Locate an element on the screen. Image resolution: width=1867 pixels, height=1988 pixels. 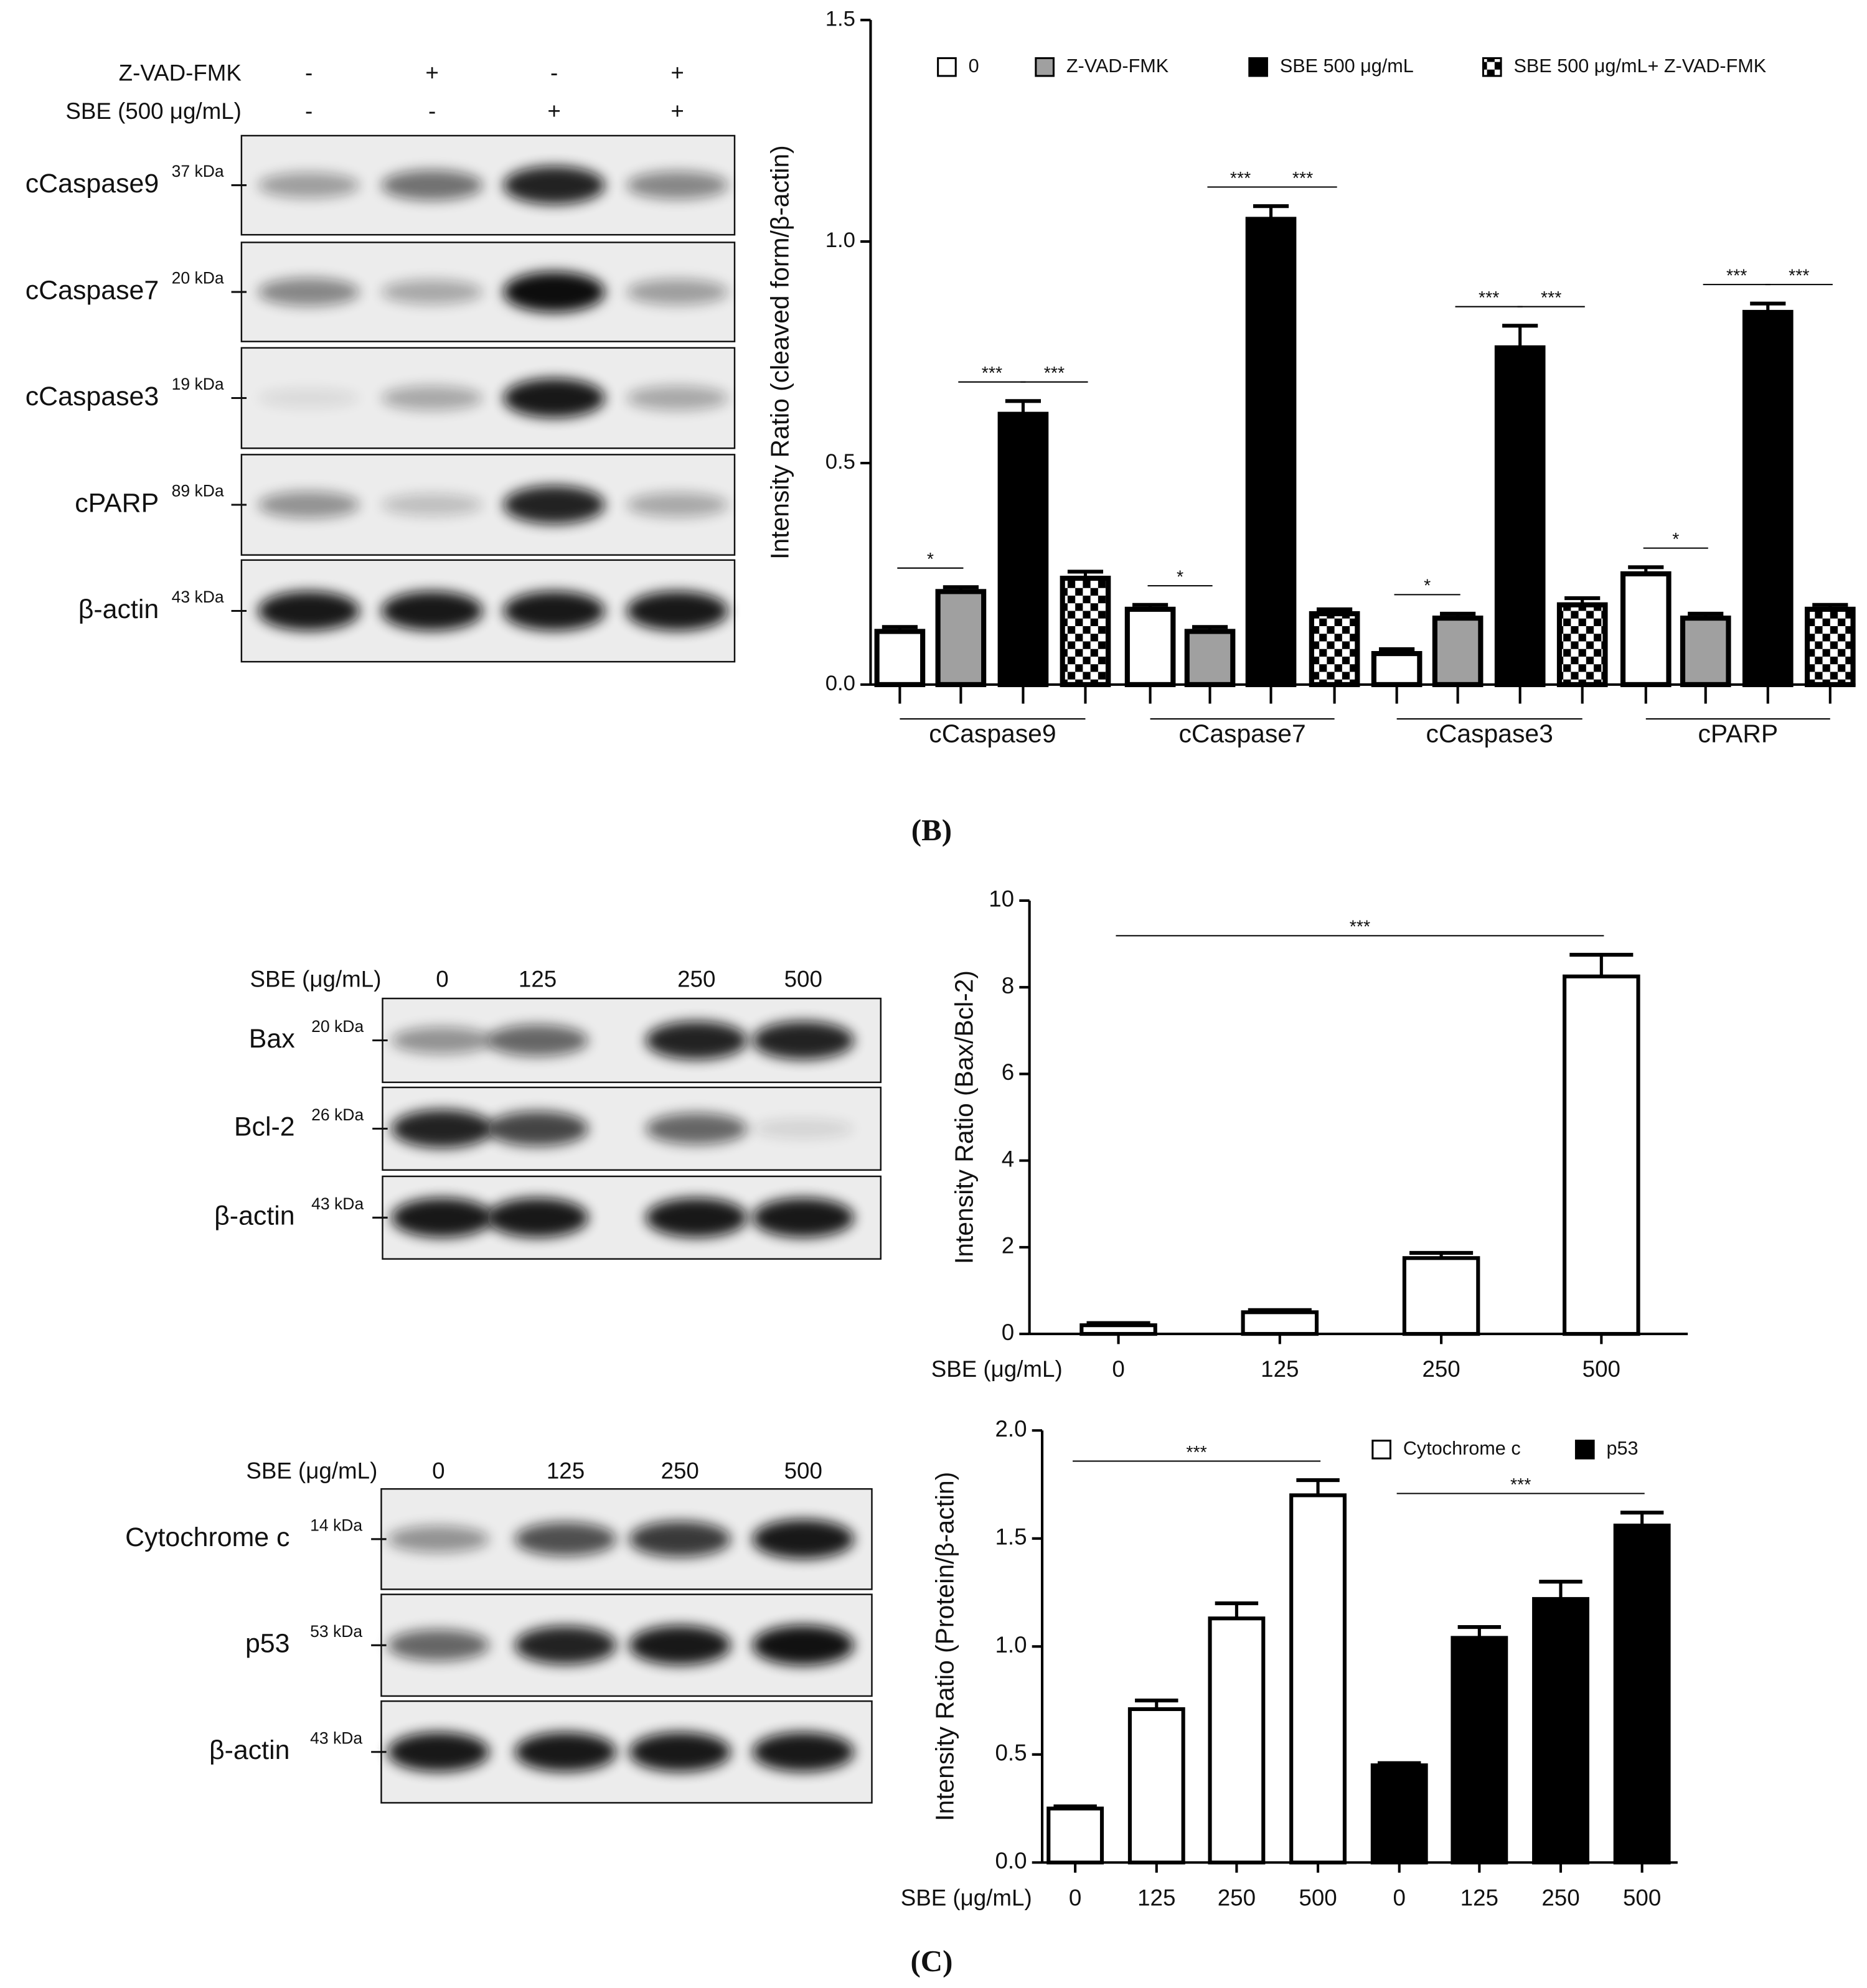
protein-label: cCaspase9 is located at coordinates (93, 184).